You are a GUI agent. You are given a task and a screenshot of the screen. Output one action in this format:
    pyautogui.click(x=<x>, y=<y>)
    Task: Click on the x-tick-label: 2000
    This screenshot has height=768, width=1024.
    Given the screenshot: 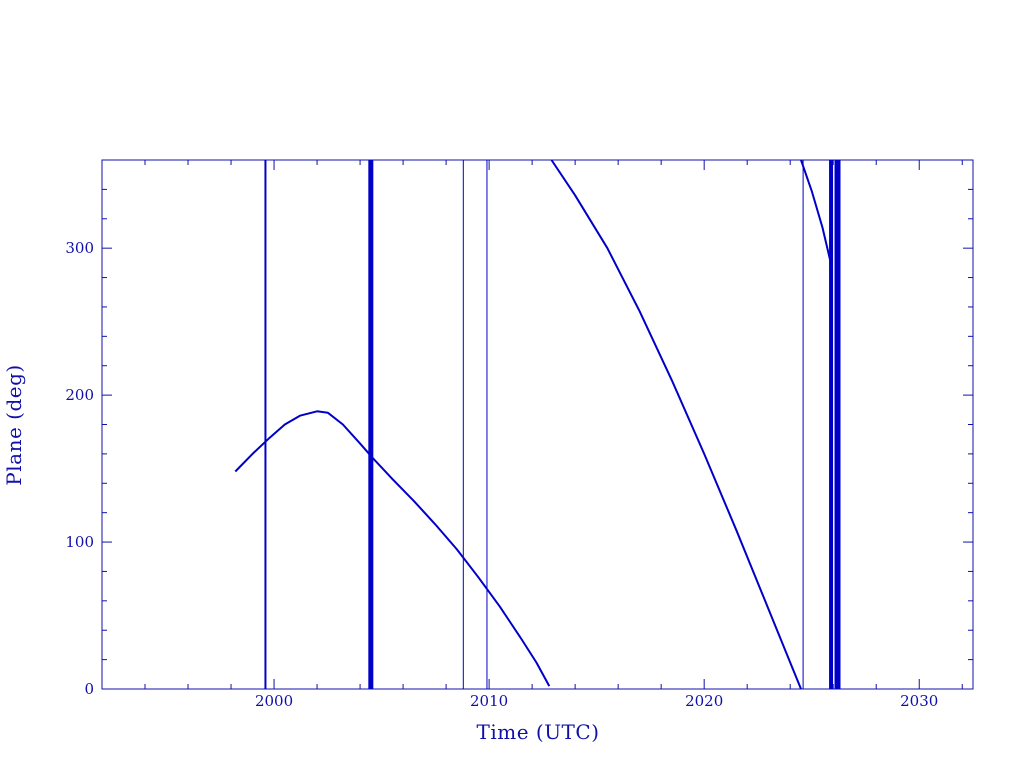 What is the action you would take?
    pyautogui.click(x=274, y=701)
    